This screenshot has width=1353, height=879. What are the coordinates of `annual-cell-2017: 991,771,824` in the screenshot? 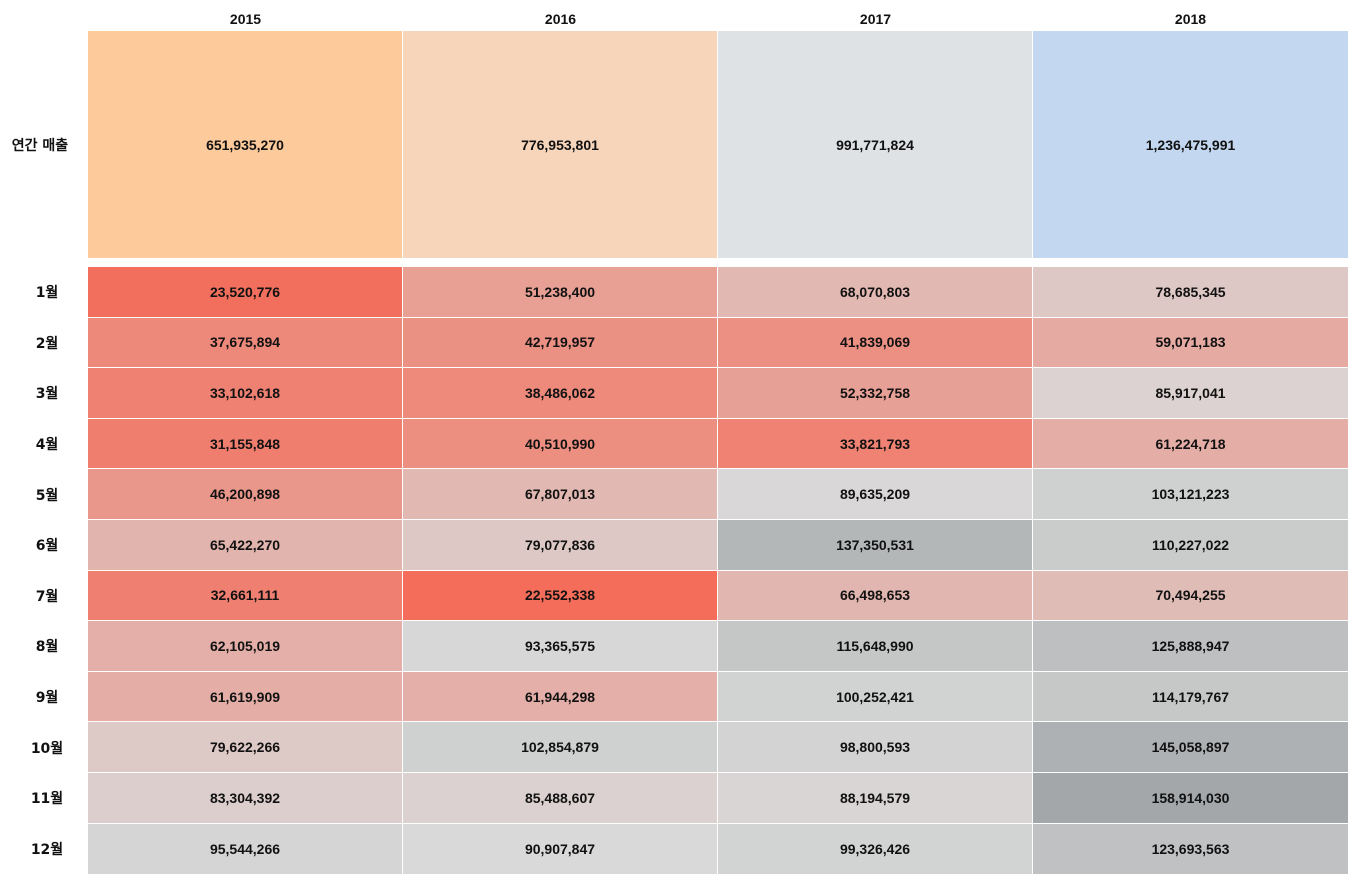 It's located at (875, 144).